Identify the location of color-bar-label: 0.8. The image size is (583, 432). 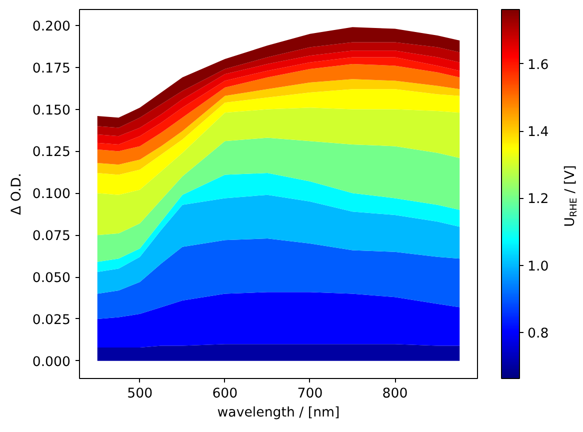
(538, 334).